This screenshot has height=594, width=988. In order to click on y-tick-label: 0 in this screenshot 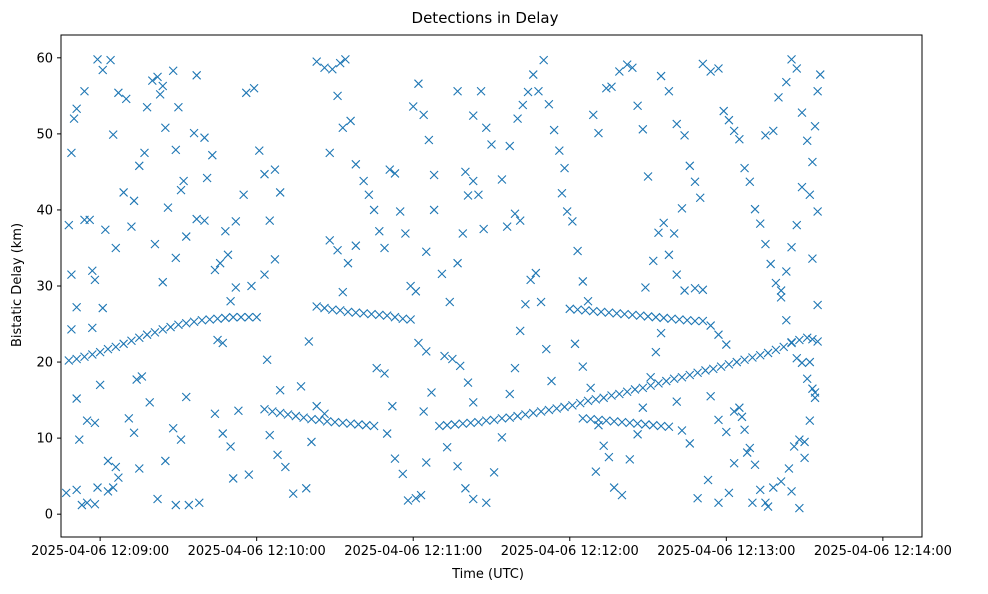, I will do `click(49, 515)`.